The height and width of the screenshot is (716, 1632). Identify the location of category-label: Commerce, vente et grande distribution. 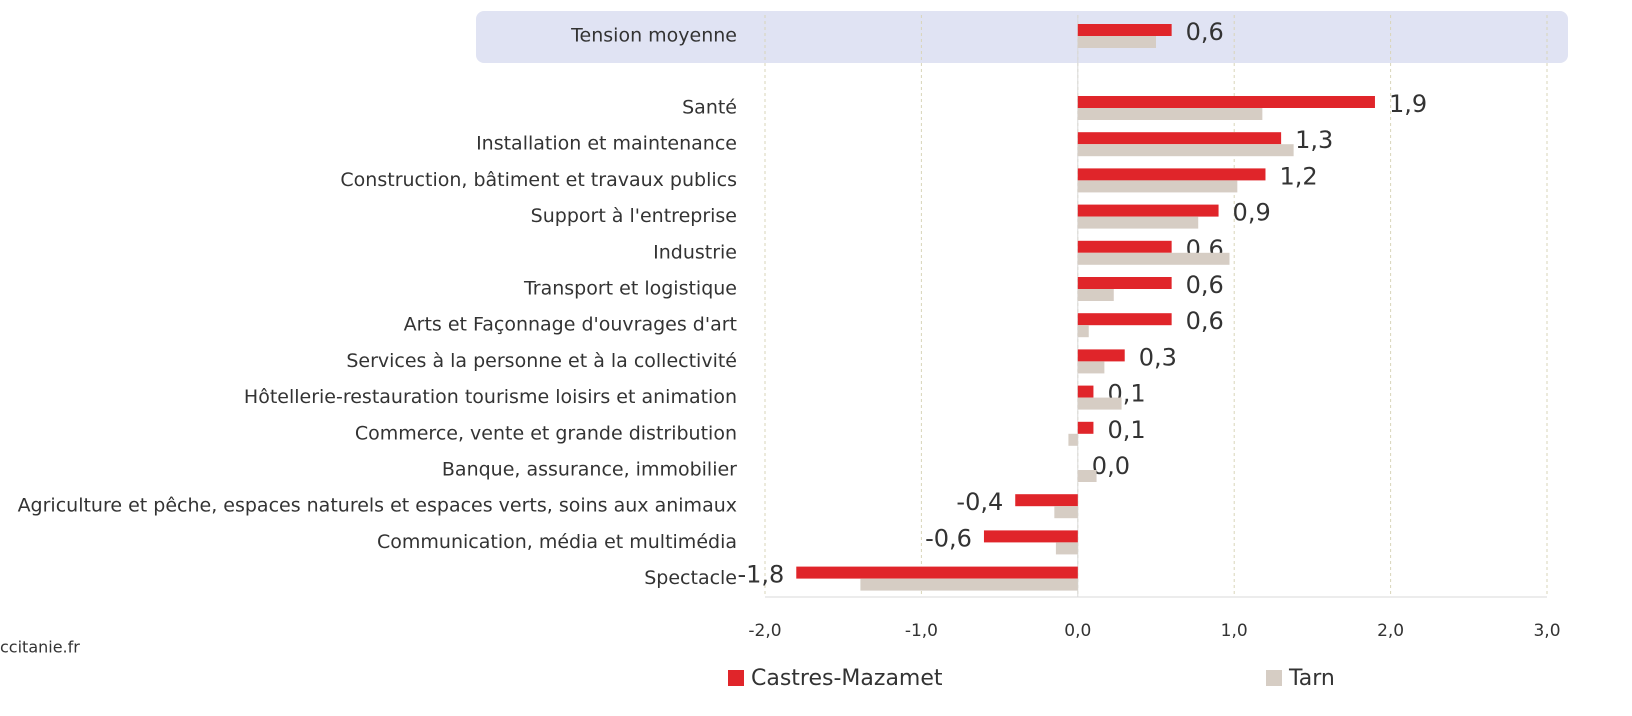
(546, 433).